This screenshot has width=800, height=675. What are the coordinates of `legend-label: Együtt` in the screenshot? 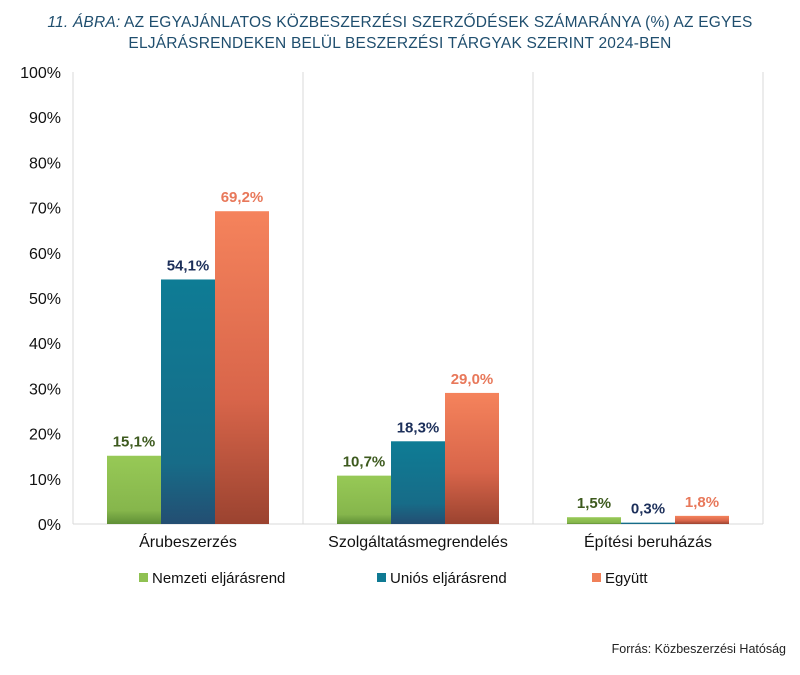 It's located at (626, 578).